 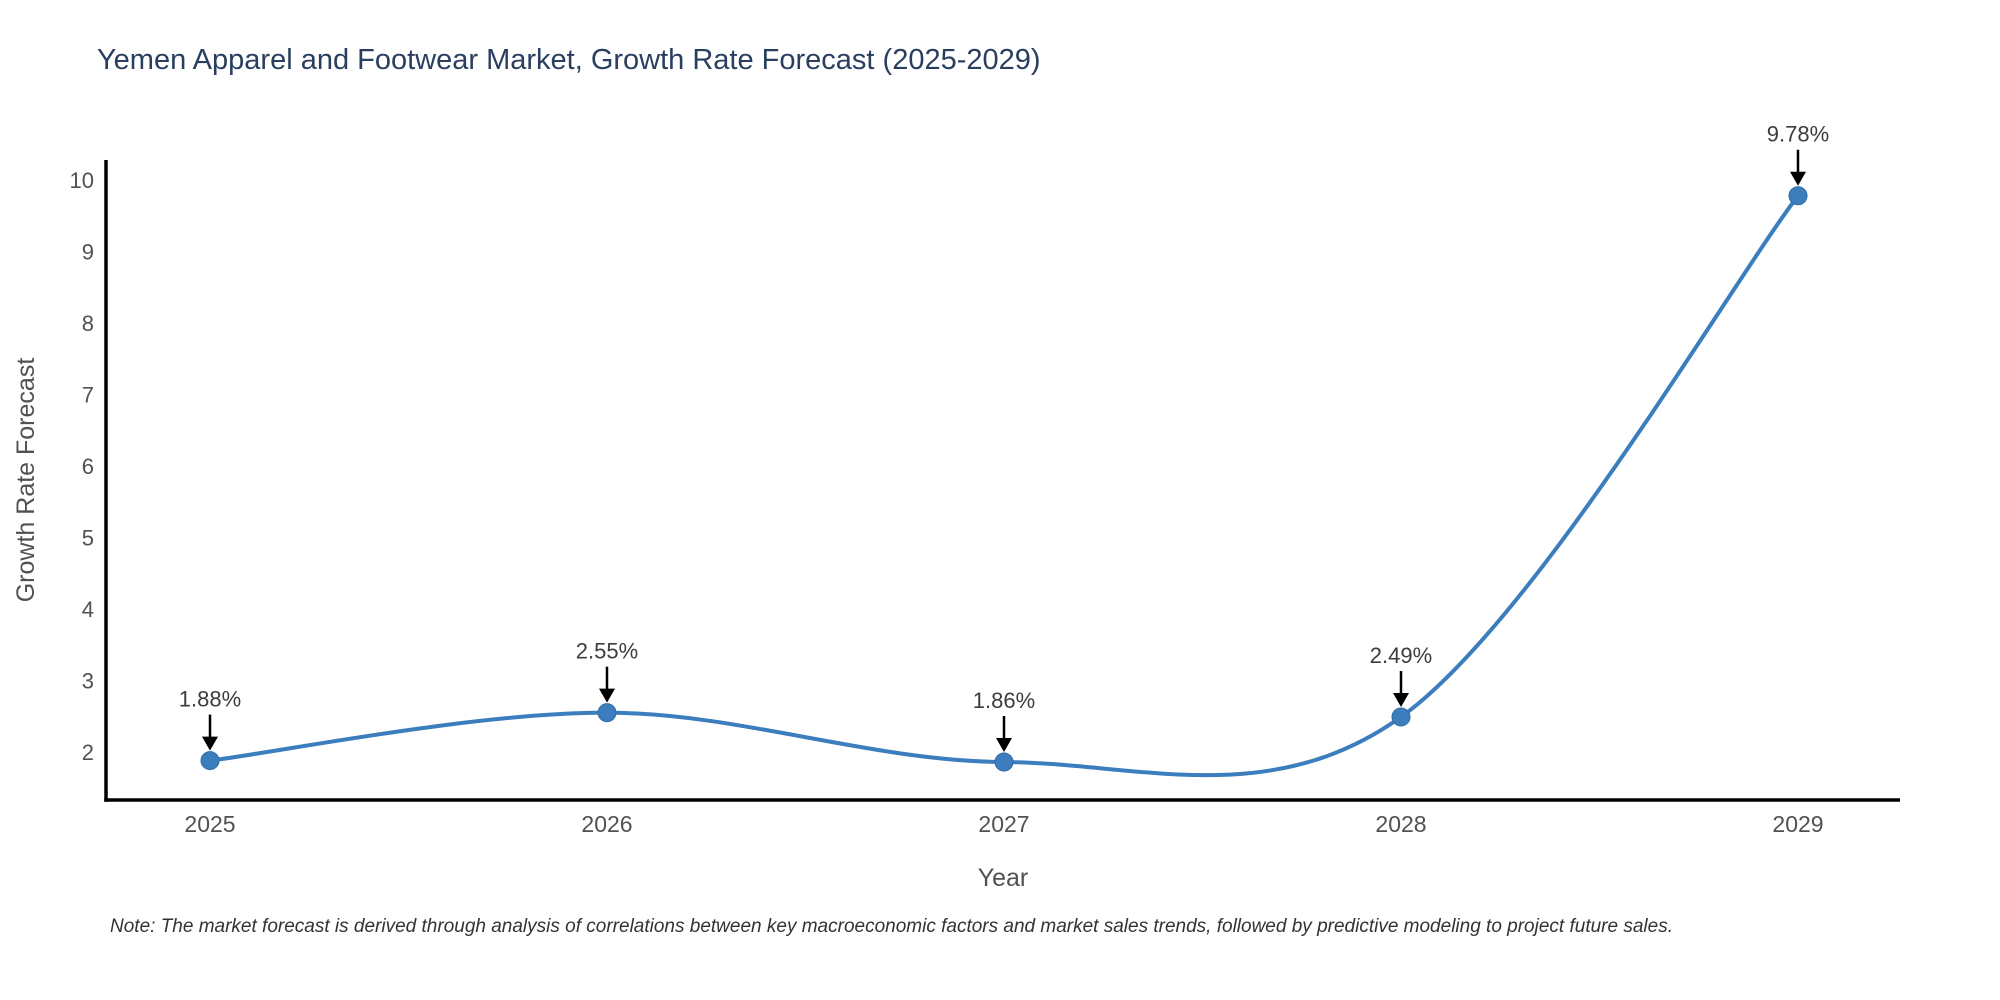 What do you see at coordinates (606, 824) in the screenshot?
I see `x-tick-label: 2026` at bounding box center [606, 824].